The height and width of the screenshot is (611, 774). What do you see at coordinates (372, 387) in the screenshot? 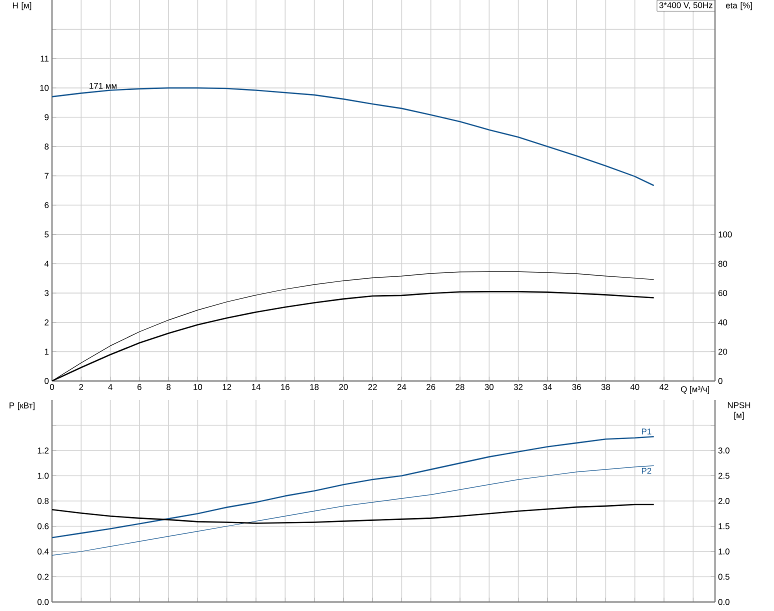
I see `x-tick-label: 22` at bounding box center [372, 387].